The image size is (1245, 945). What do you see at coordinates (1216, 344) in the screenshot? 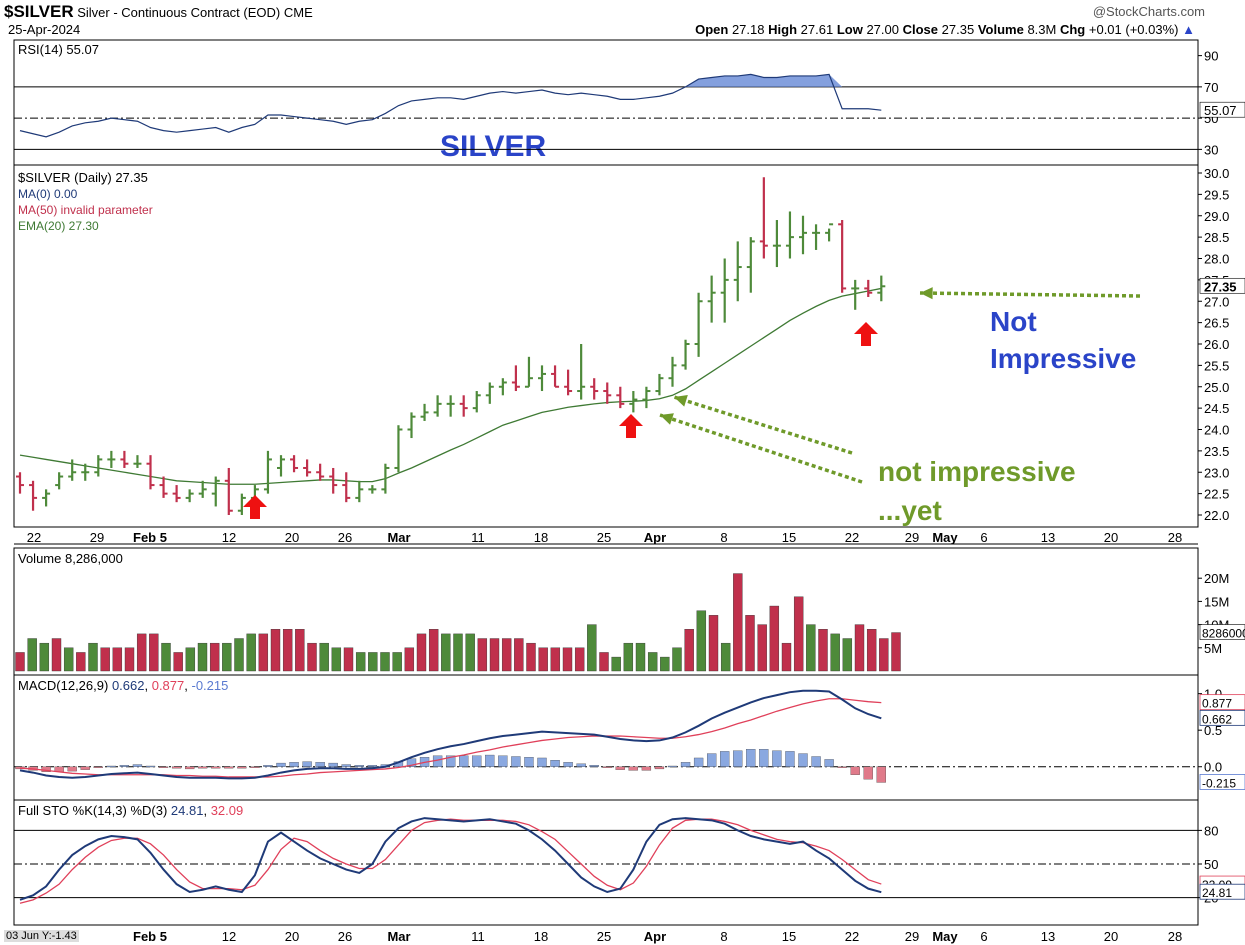
I see `price-tick-label: 26.0` at bounding box center [1216, 344].